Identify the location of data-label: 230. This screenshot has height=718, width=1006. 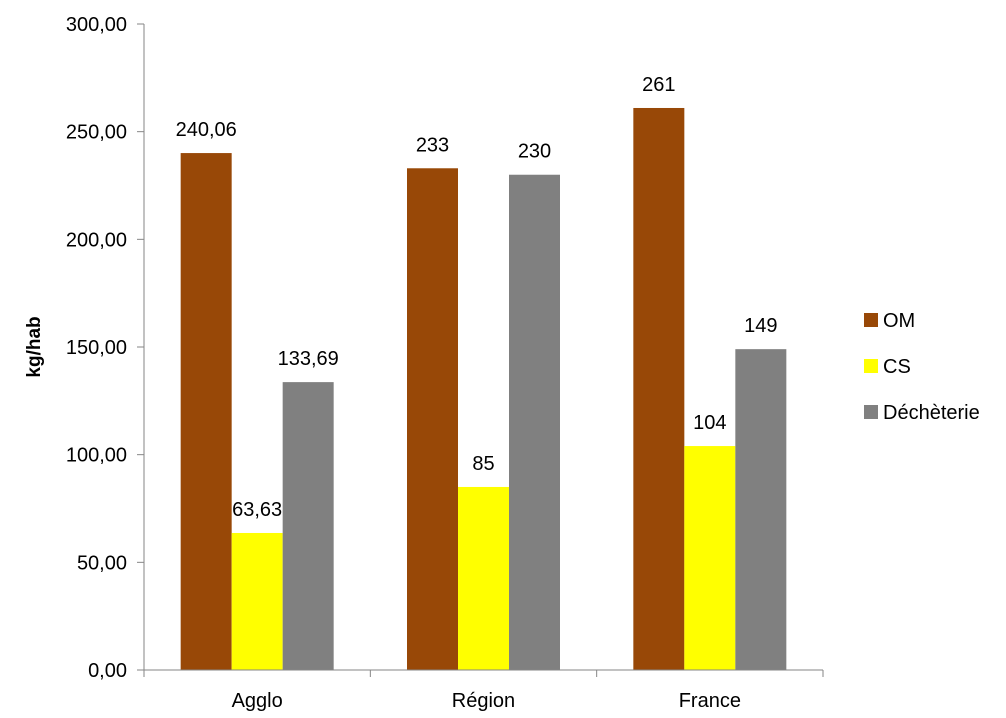
(534, 152).